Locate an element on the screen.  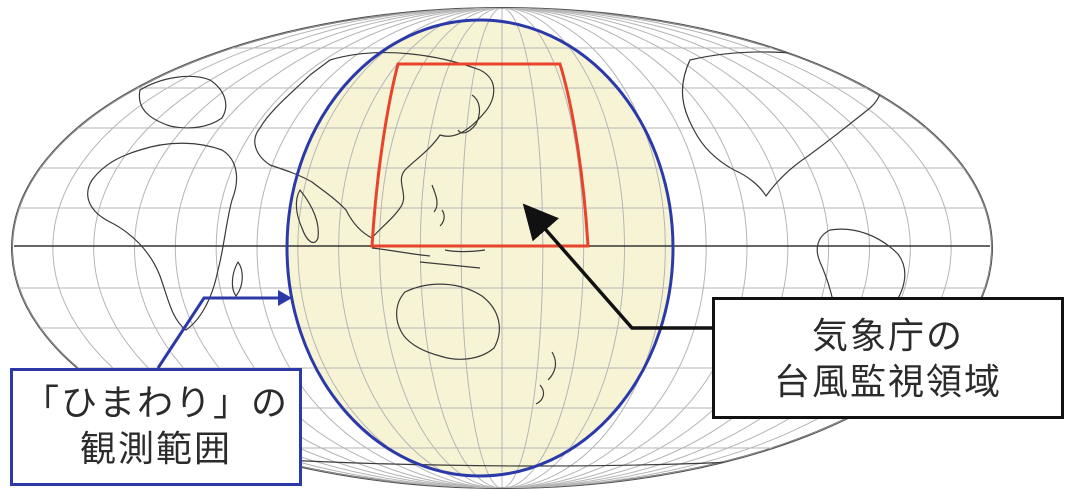
himawari-arrowhead is located at coordinates (285, 298).